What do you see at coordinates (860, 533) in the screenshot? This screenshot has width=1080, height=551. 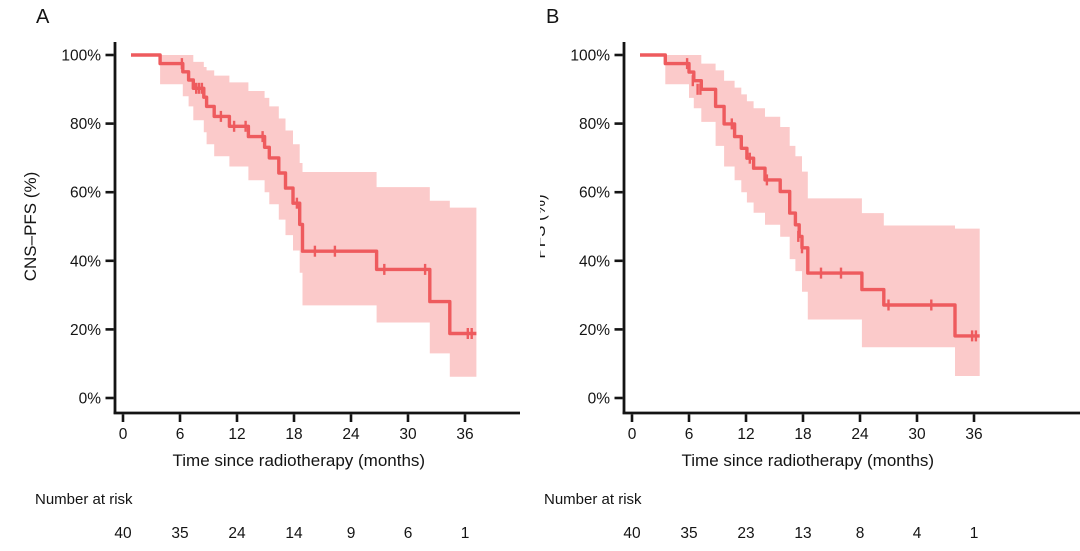 I see `number-at-risk-value: 8` at bounding box center [860, 533].